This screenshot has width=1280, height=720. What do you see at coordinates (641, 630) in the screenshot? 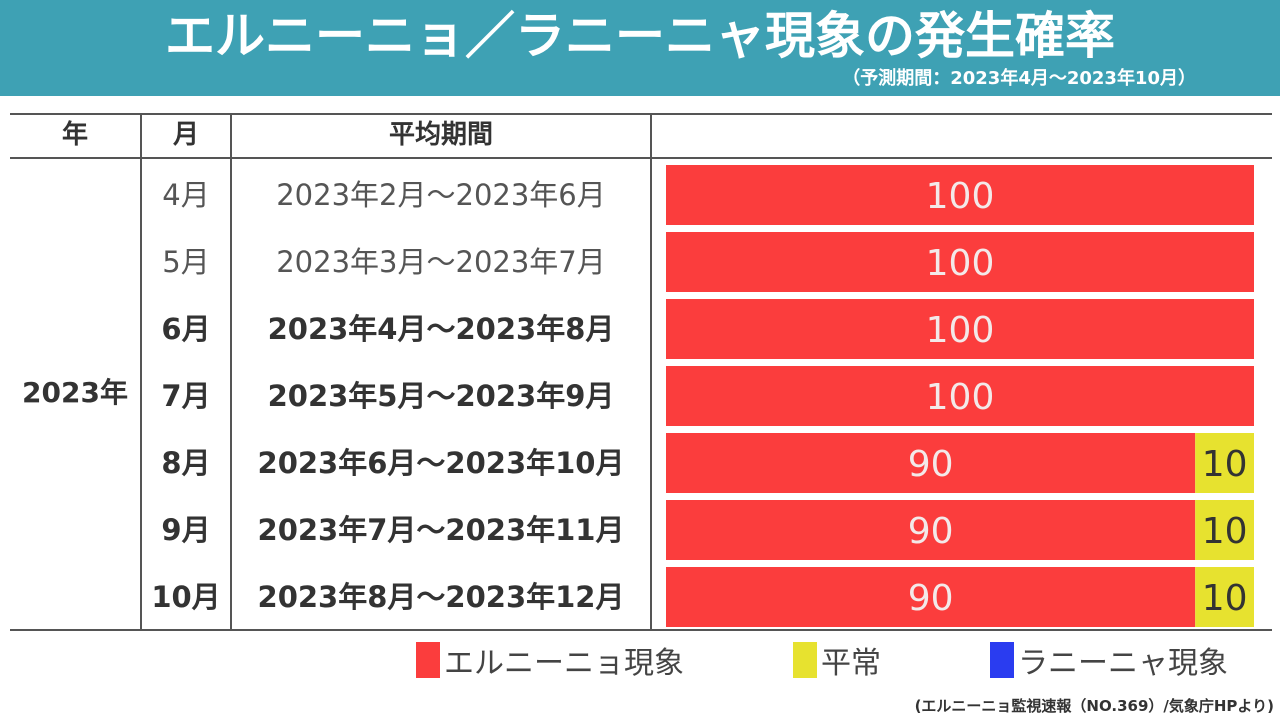
I see `table-bottom-rule` at bounding box center [641, 630].